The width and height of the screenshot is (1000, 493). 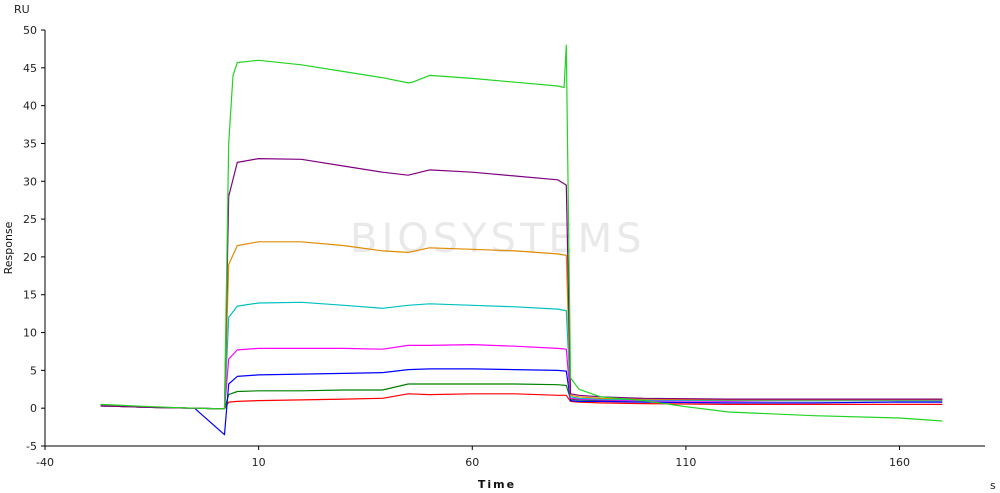 What do you see at coordinates (30, 295) in the screenshot?
I see `y-tick-label: 15` at bounding box center [30, 295].